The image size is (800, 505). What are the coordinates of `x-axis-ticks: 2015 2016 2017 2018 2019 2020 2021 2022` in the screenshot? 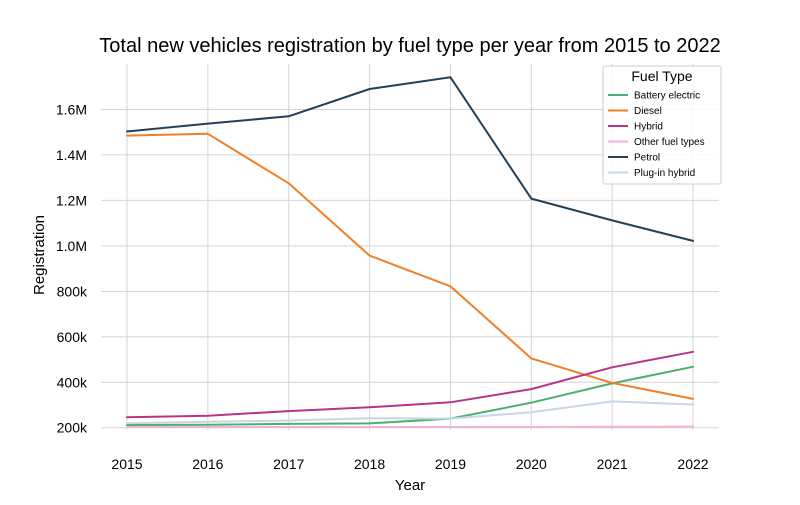 It's located at (409, 464).